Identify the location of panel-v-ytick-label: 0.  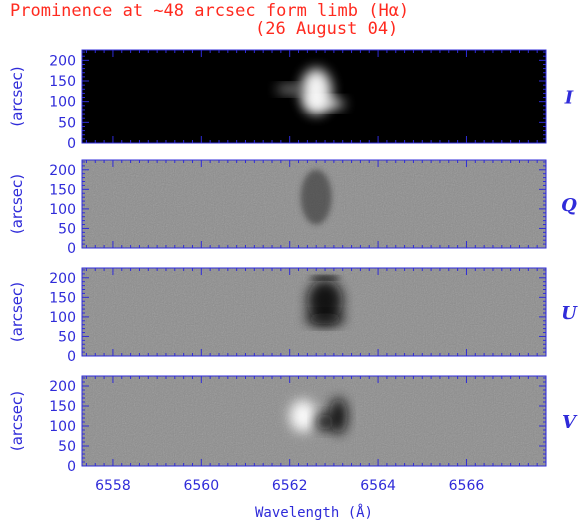
(71, 467).